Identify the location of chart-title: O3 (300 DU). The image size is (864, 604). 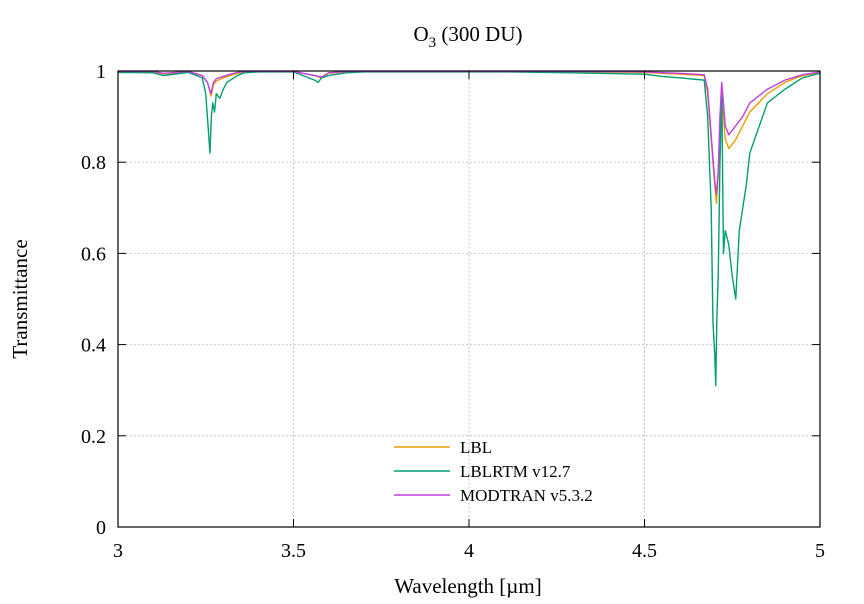
(468, 36).